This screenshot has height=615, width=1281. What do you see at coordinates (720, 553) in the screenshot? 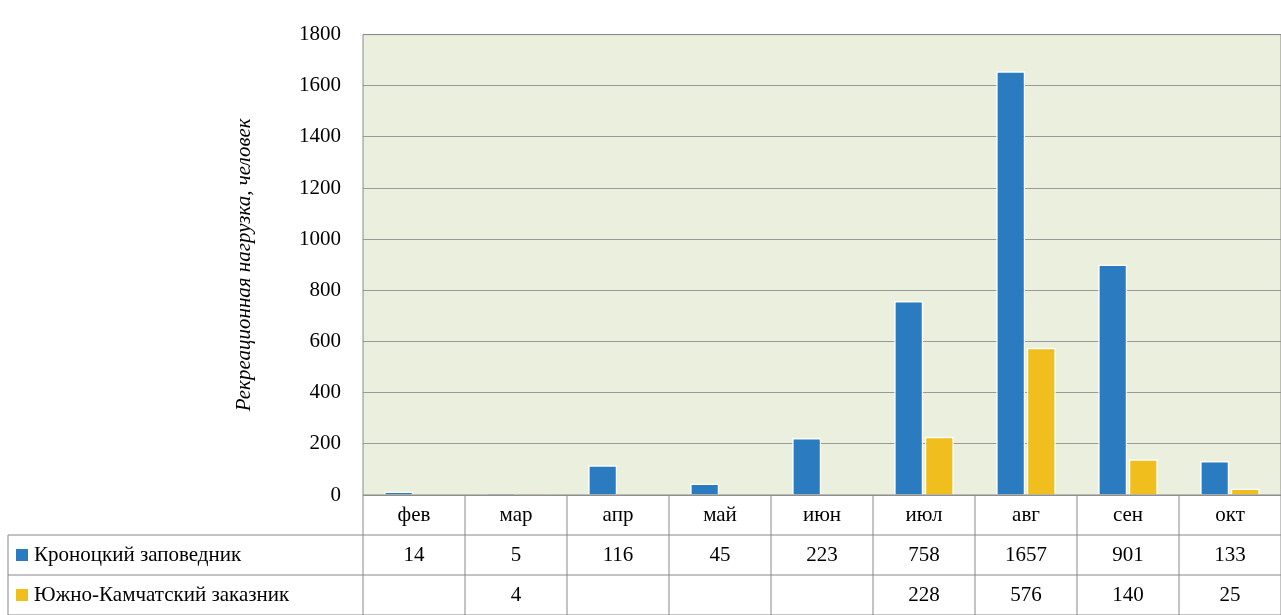
I see `data-label: 45` at bounding box center [720, 553].